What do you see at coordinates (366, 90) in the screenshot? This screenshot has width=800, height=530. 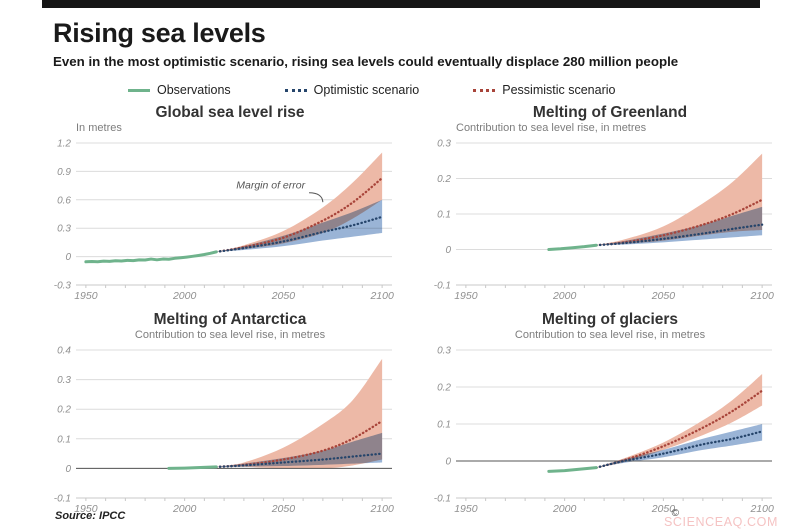 I see `legend-label: Optimistic scenario` at bounding box center [366, 90].